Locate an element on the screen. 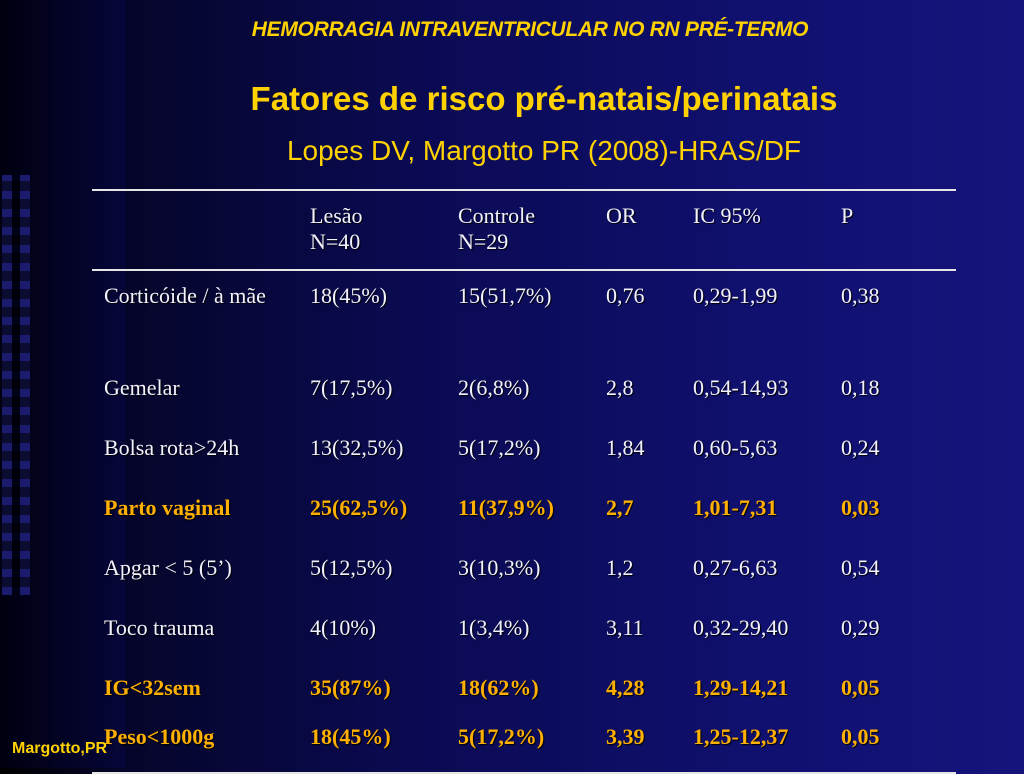 This screenshot has width=1024, height=774. header-lesion-label: Lesão is located at coordinates (336, 215).